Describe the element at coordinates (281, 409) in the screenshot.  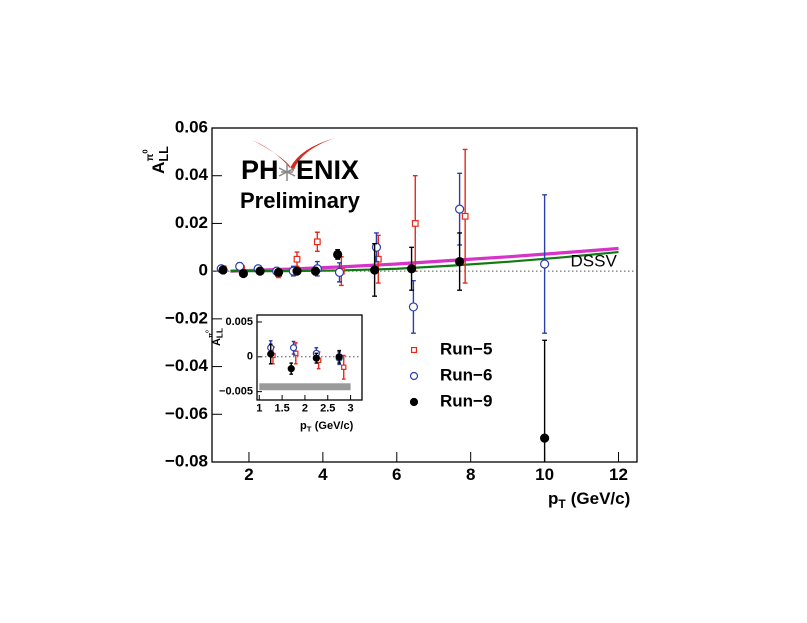
I see `x-tick-label: 1.5` at that location.